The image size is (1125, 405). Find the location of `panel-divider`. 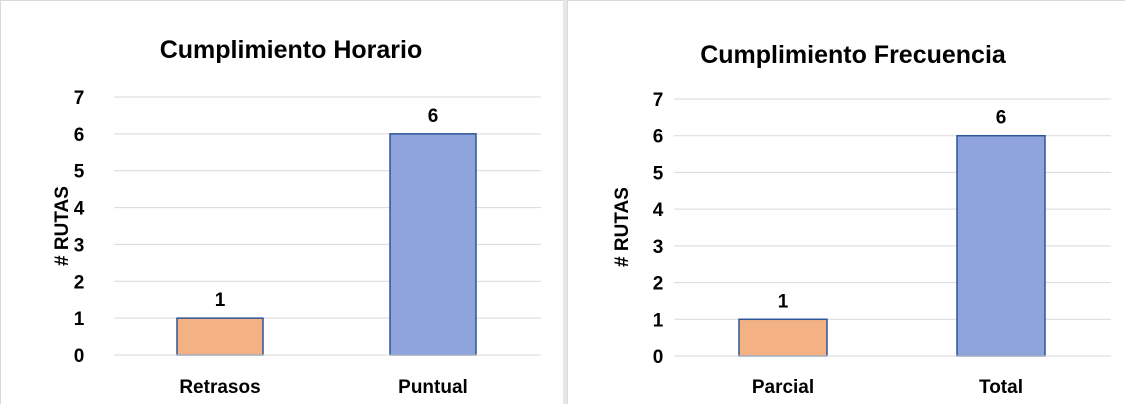

panel-divider is located at coordinates (565, 202).